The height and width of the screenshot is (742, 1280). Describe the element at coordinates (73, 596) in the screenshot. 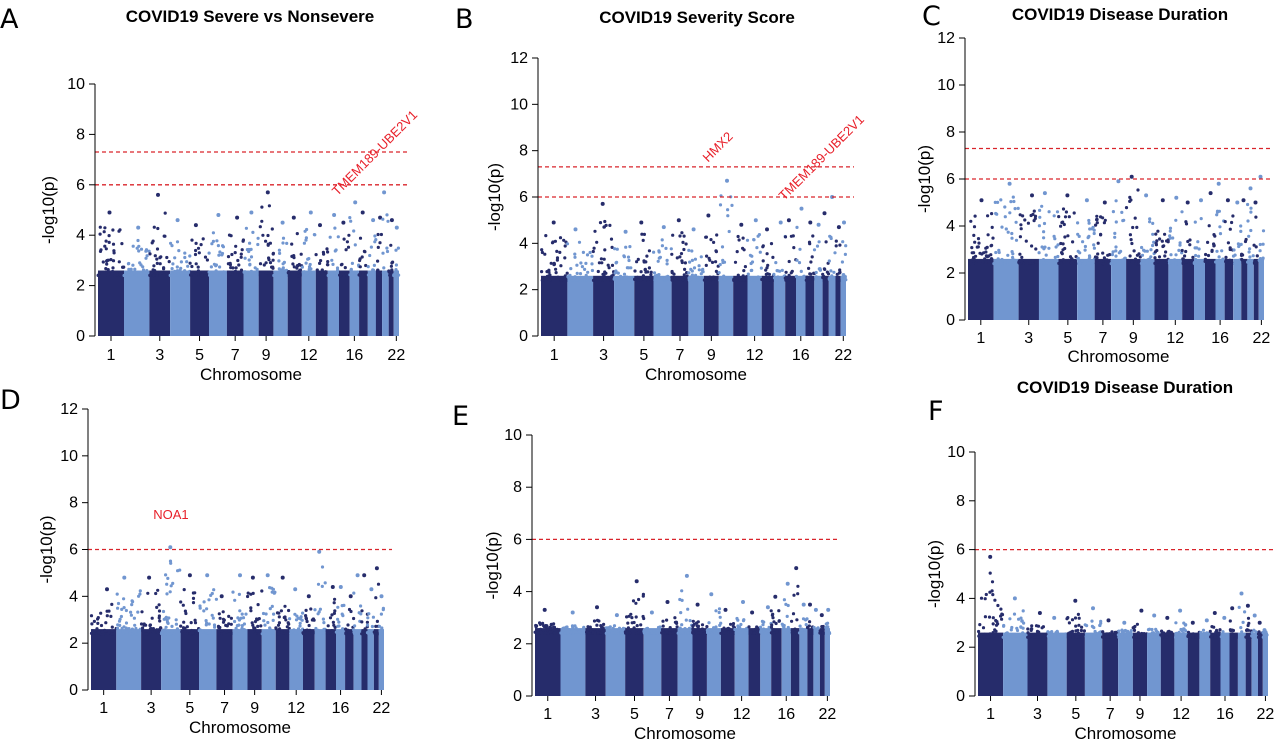

I see `y-tick-label: 4` at that location.